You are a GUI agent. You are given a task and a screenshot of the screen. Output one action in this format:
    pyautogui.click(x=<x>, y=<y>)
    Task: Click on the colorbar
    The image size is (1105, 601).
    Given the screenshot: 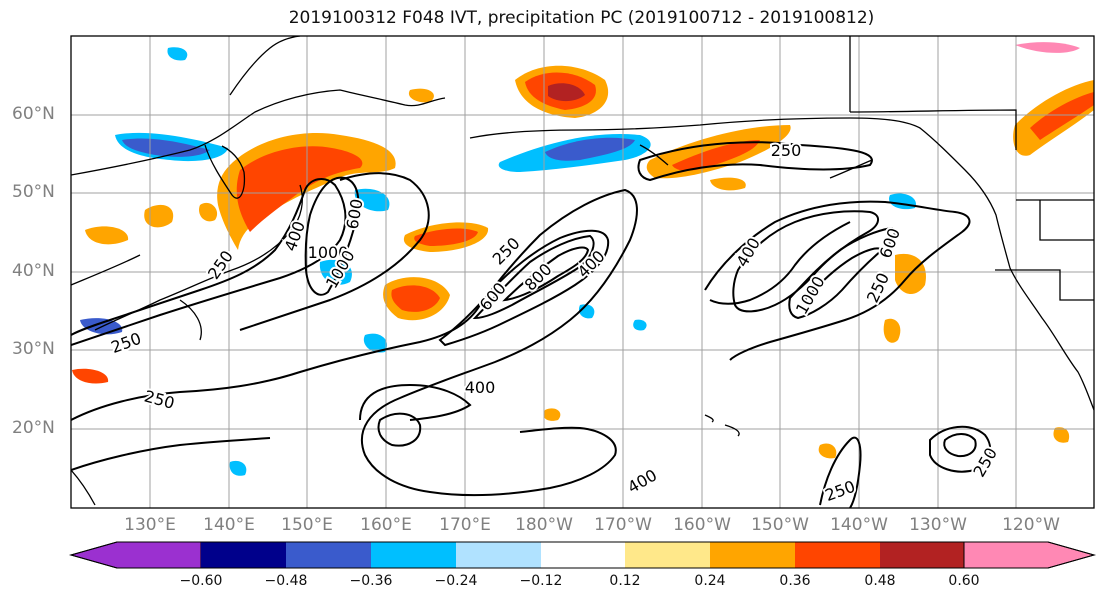 What is the action you would take?
    pyautogui.click(x=582, y=555)
    